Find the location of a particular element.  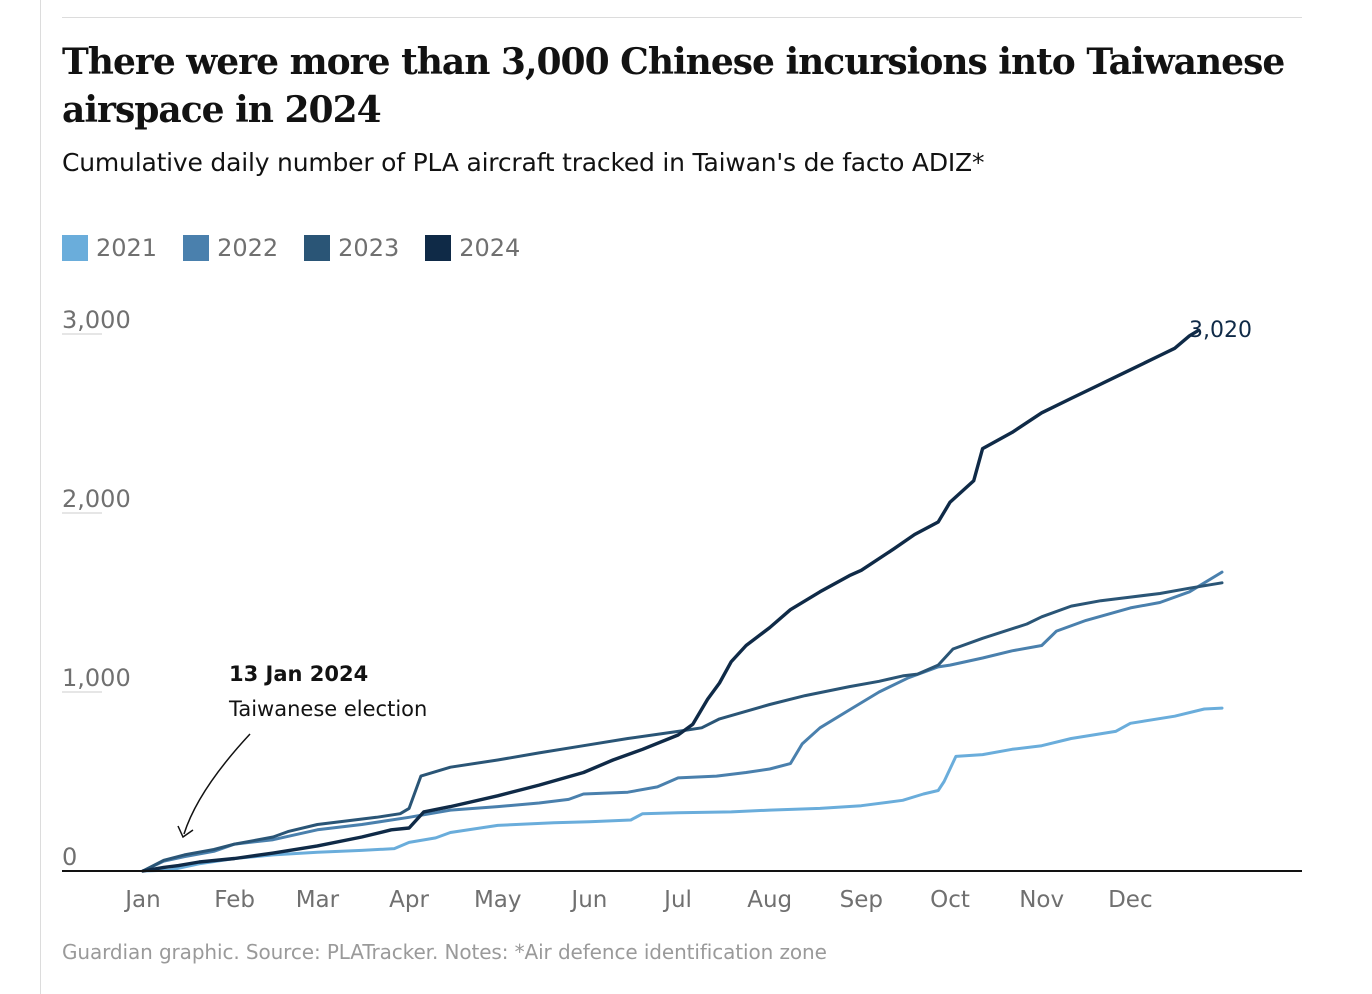

annotation-text: Taiwanese election is located at coordinates (327, 709).